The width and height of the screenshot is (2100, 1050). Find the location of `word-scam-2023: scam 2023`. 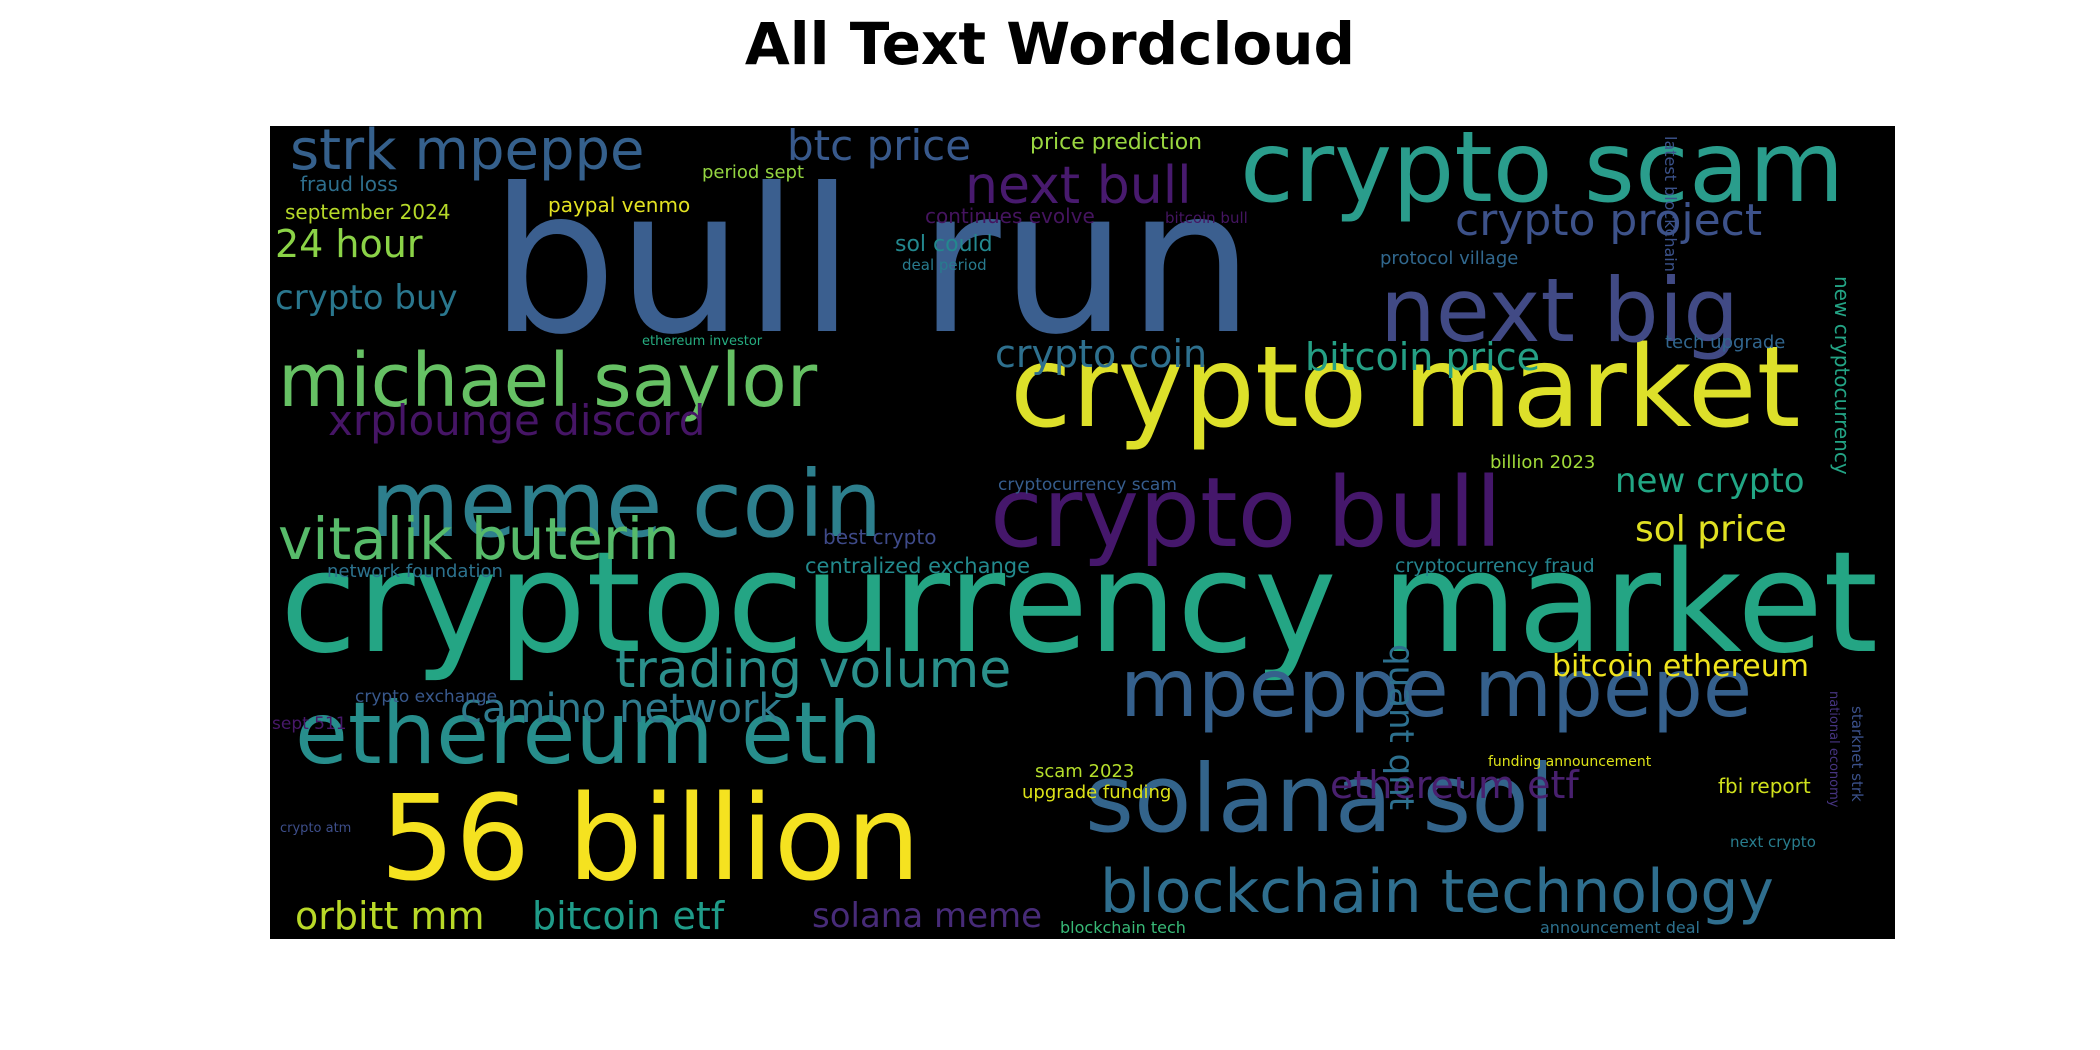

word-scam-2023: scam 2023 is located at coordinates (1084, 771).